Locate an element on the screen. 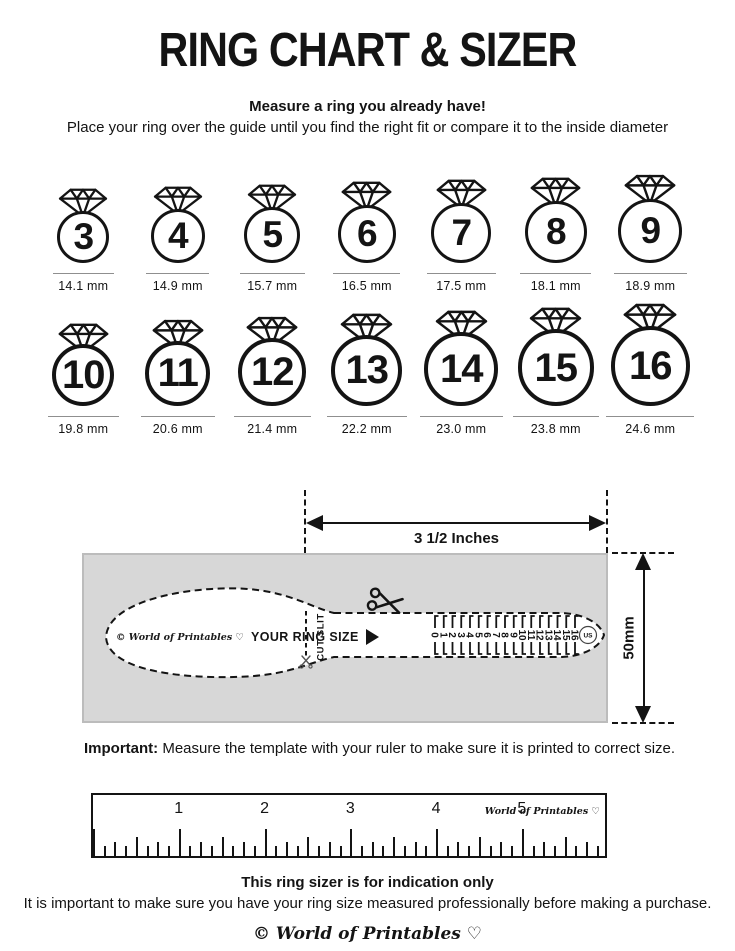 Image resolution: width=735 pixels, height=951 pixels. scale-number: 16 is located at coordinates (574, 636).